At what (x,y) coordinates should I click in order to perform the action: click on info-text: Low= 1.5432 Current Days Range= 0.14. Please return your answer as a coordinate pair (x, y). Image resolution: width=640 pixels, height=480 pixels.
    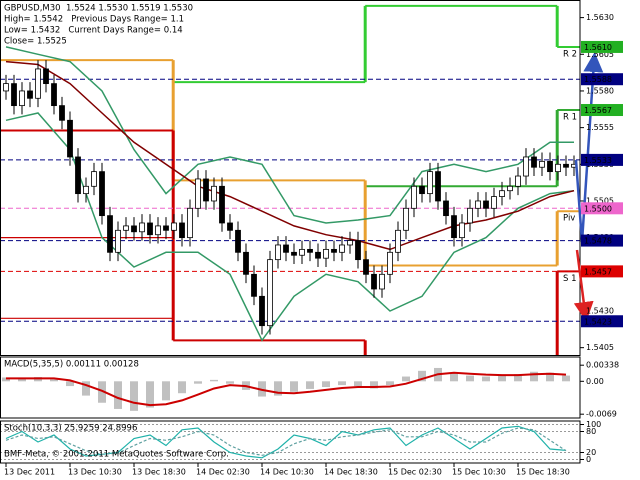
    Looking at the image, I should click on (93, 31).